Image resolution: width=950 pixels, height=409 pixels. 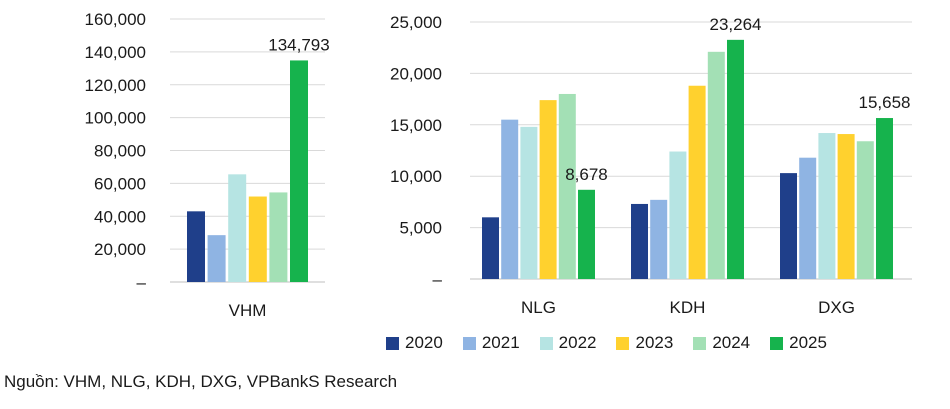 I want to click on legend-item-2023: 2023, so click(x=644, y=343).